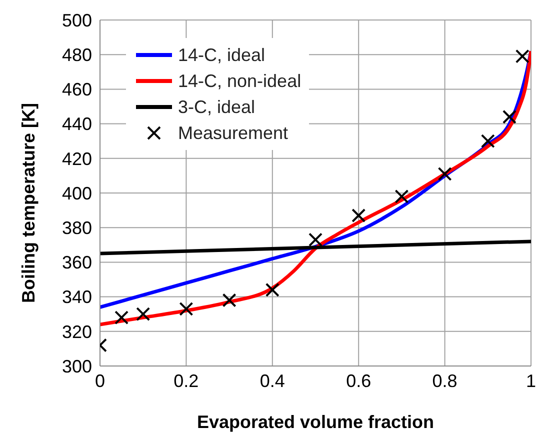 The height and width of the screenshot is (447, 545). Describe the element at coordinates (186, 380) in the screenshot. I see `x-tick-label: 0.2` at that location.